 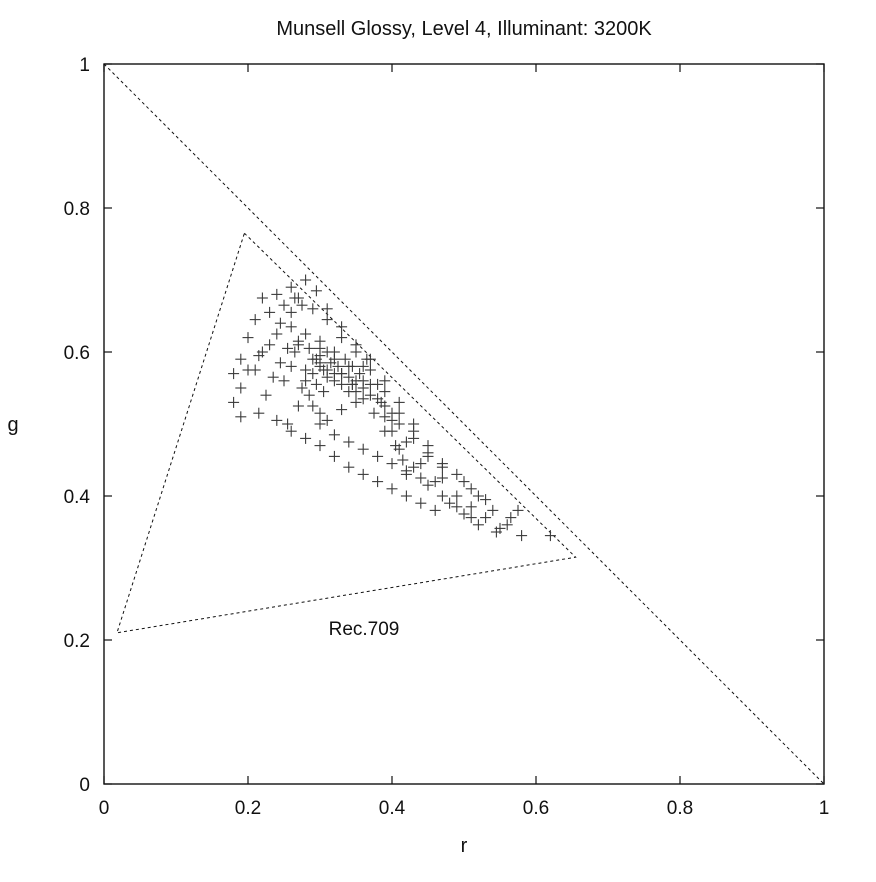 I want to click on x-tick-label: 0.8, so click(x=680, y=808).